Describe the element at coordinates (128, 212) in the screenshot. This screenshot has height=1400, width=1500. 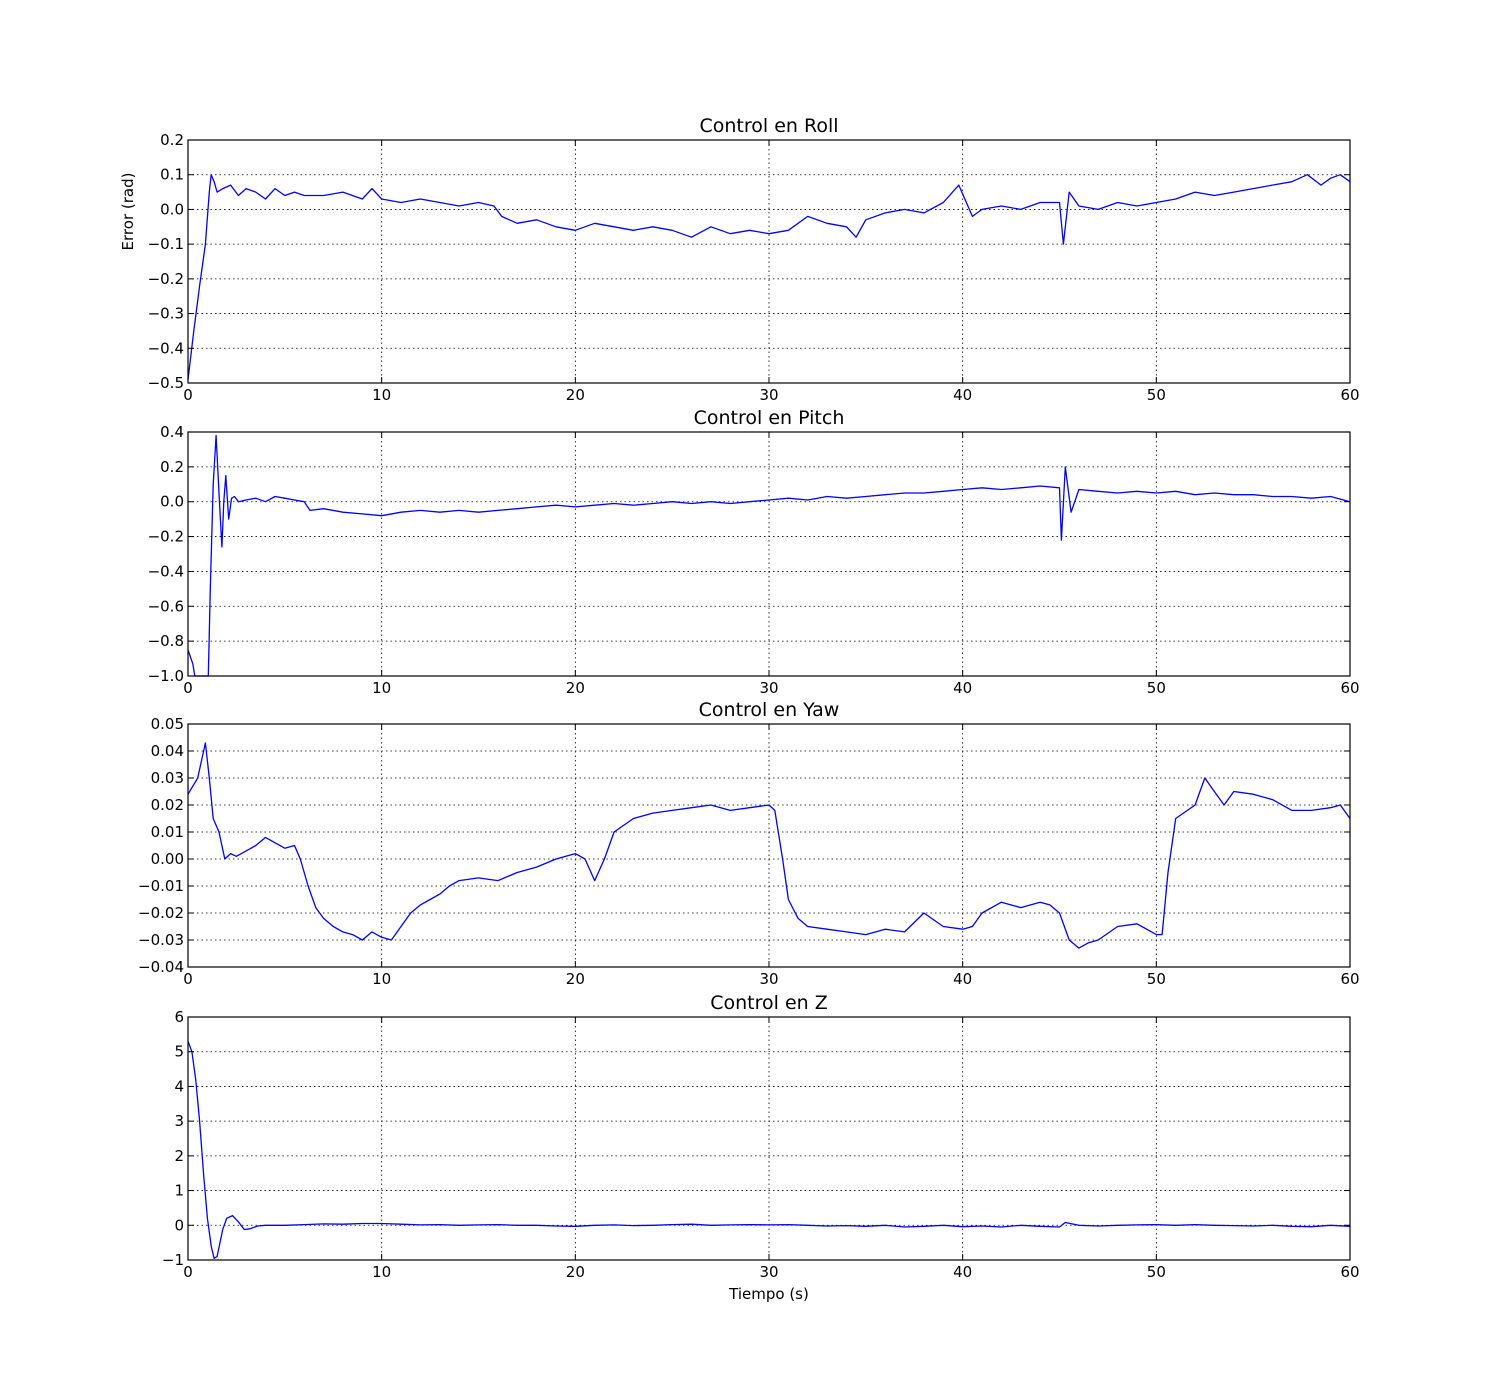
I see `panel-roll-y-axis-label: Error (rad)` at that location.